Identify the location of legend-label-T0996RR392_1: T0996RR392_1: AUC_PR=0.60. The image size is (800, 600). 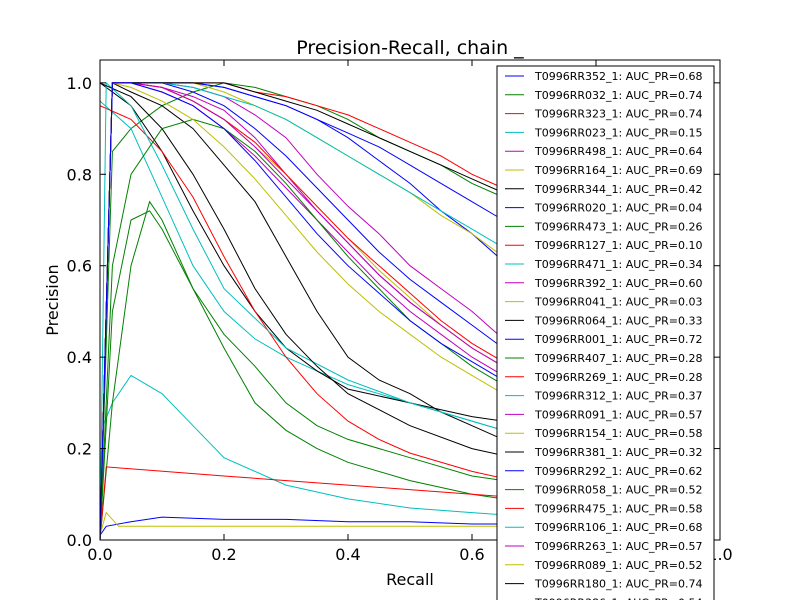
(618, 283).